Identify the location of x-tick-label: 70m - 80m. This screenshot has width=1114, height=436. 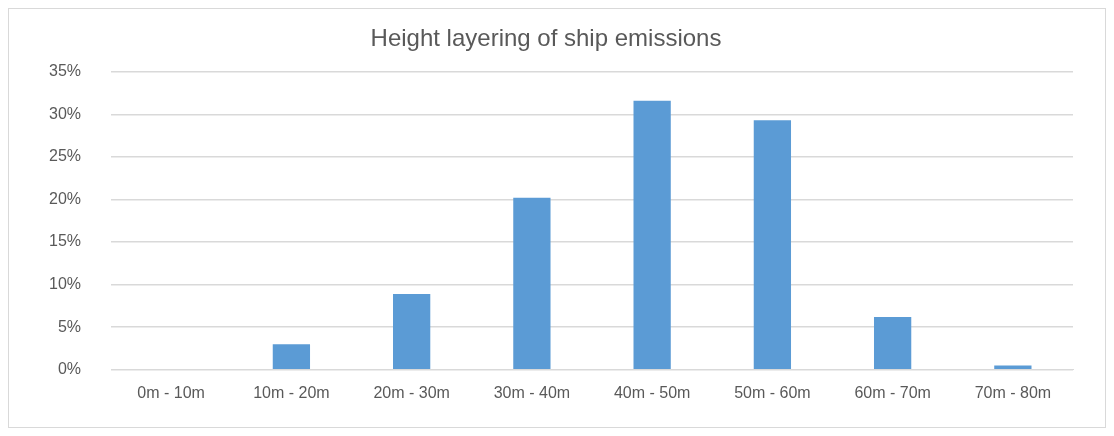
(1013, 392).